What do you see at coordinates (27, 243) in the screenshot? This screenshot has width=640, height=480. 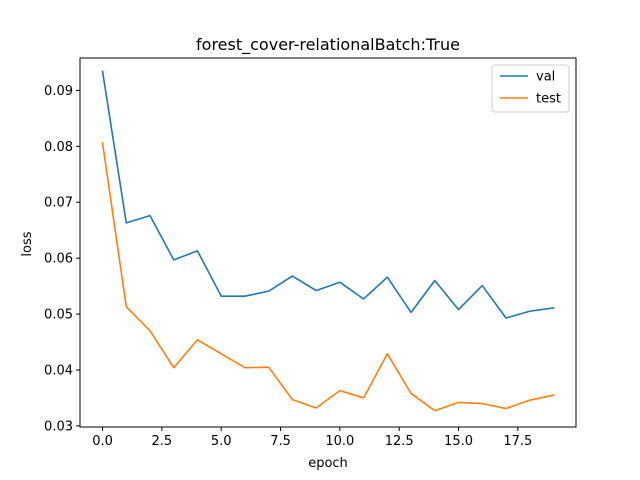 I see `y-axis-label: loss` at bounding box center [27, 243].